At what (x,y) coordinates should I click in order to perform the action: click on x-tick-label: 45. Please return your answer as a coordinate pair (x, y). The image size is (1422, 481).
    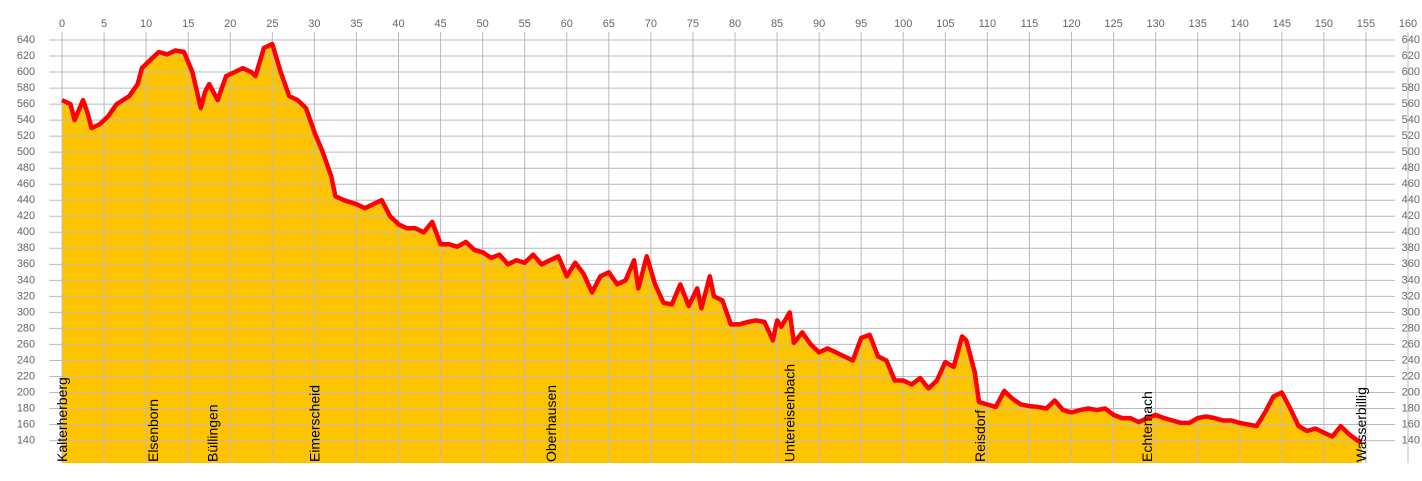
    Looking at the image, I should click on (440, 24).